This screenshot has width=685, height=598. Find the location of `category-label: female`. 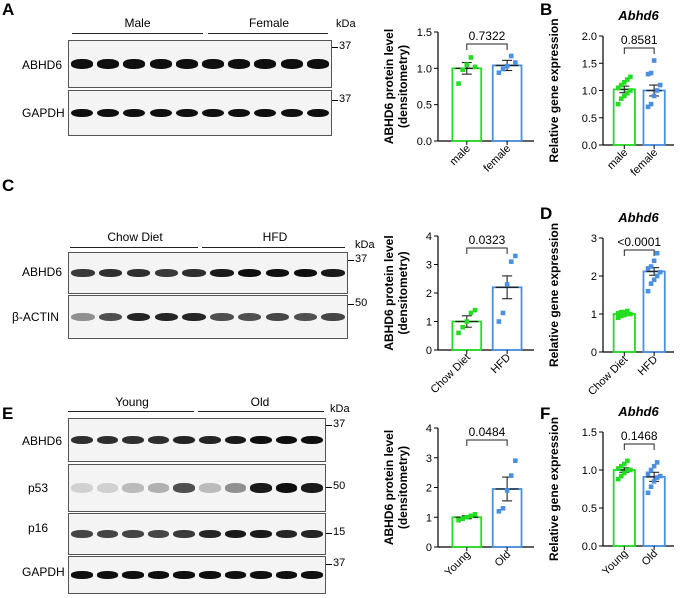

category-label: female is located at coordinates (644, 163).